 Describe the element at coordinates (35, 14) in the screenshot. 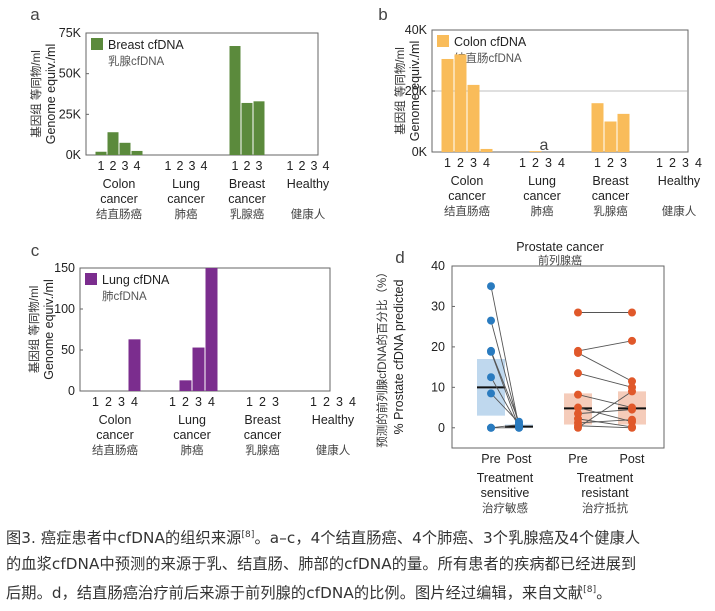

I see `panel-letter: a` at that location.